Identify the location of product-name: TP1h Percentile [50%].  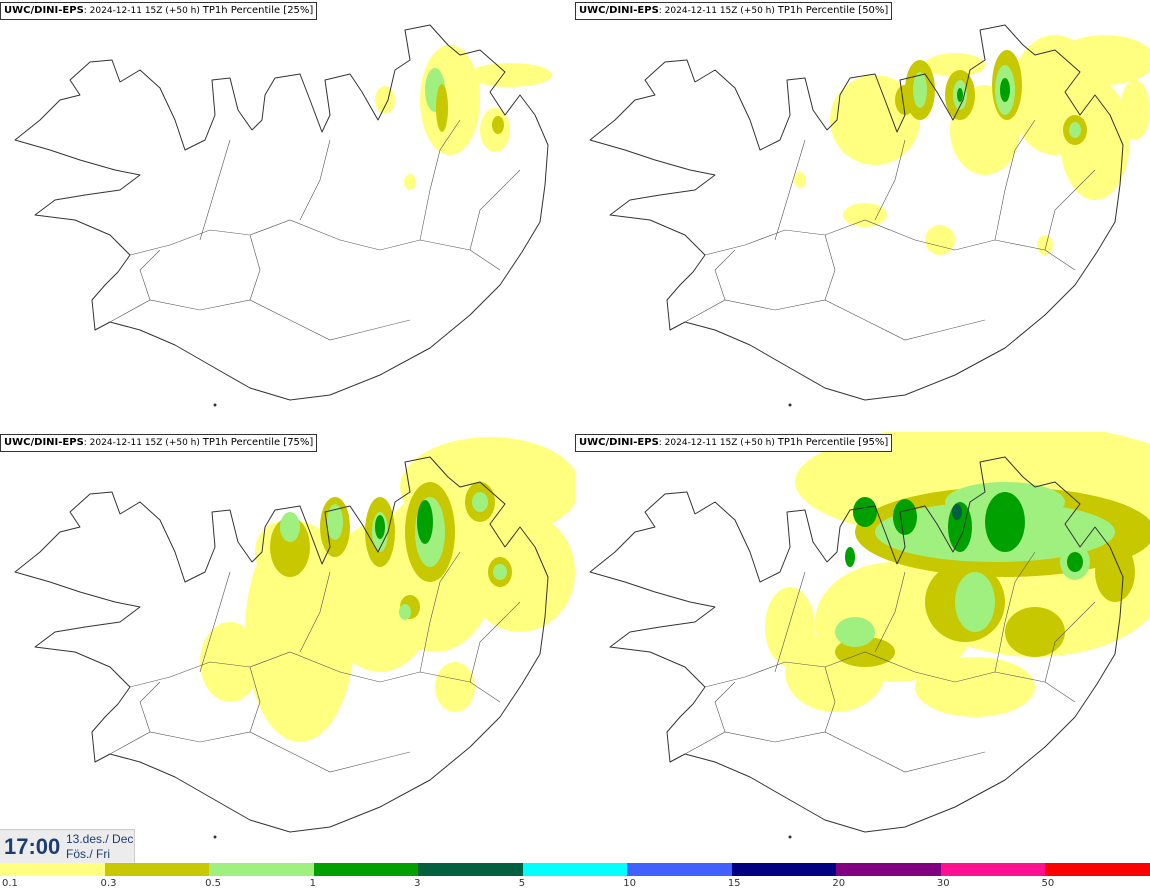
(833, 10).